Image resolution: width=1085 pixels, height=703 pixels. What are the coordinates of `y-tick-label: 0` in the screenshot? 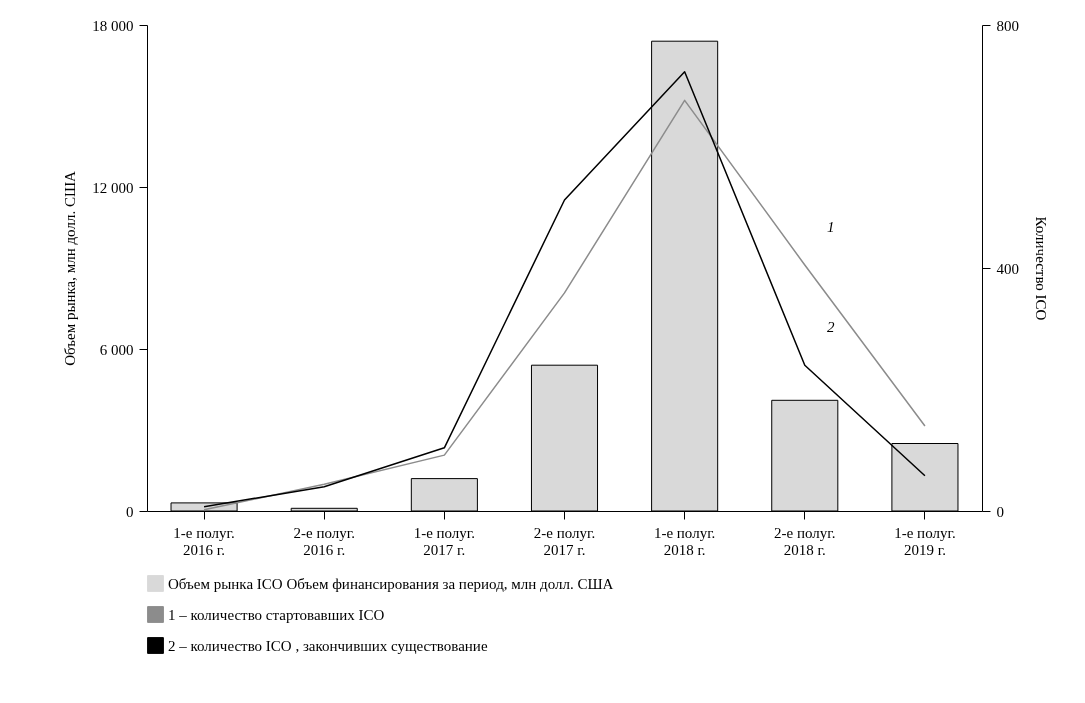 It's located at (130, 511).